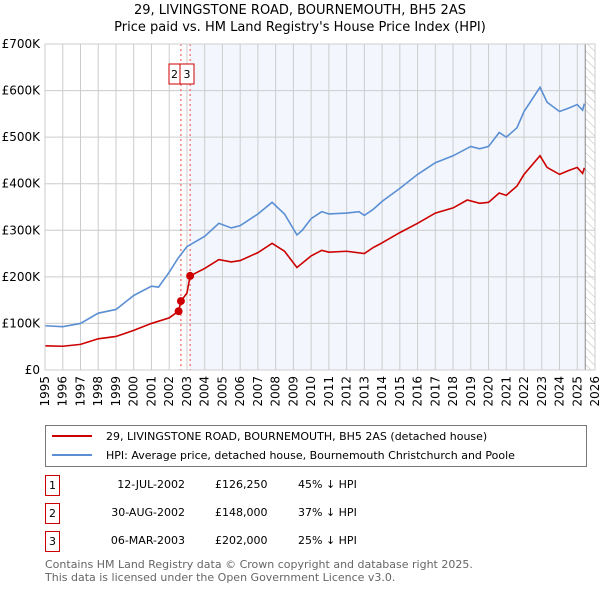 The width and height of the screenshot is (600, 590). I want to click on x-tick-label: 2023, so click(542, 391).